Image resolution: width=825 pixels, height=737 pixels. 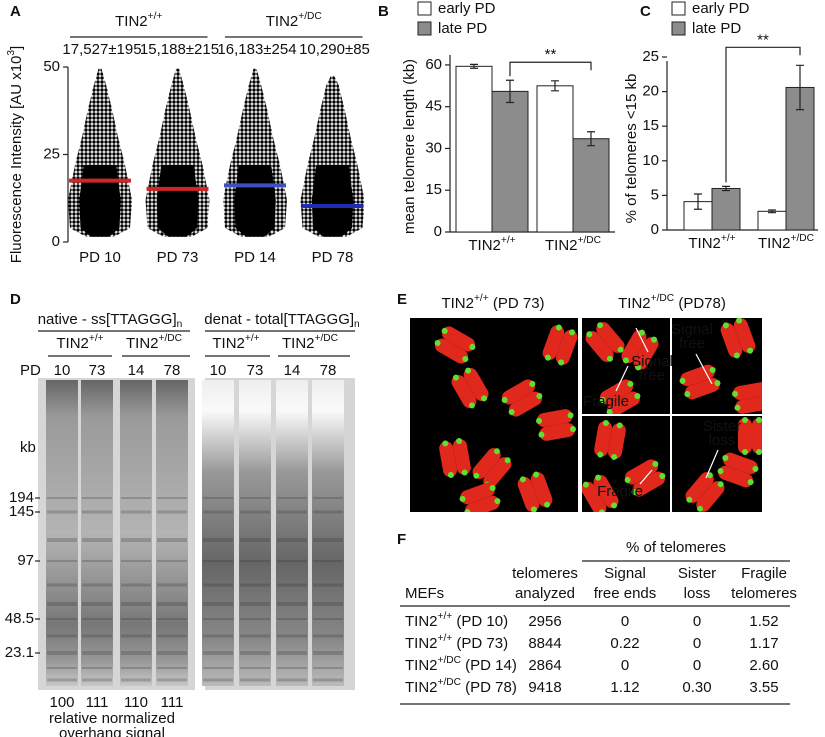 I want to click on y-tick-label: 15, so click(x=650, y=125).